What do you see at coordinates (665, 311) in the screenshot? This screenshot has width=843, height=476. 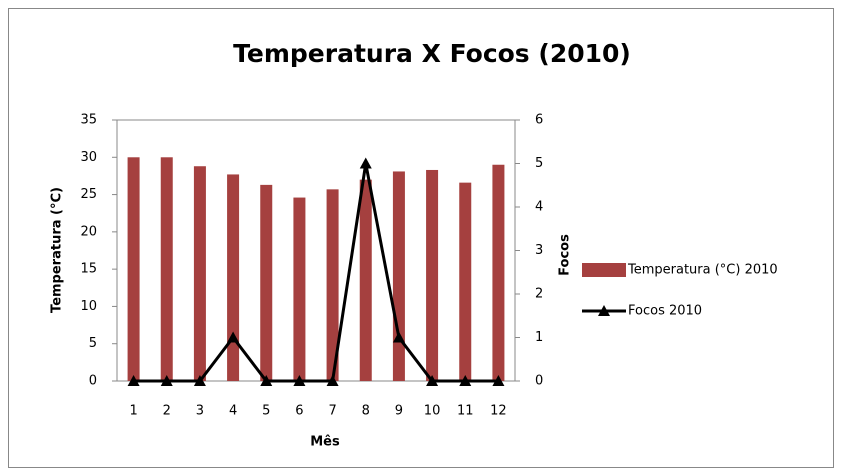 I see `legend-label: Focos 2010` at bounding box center [665, 311].